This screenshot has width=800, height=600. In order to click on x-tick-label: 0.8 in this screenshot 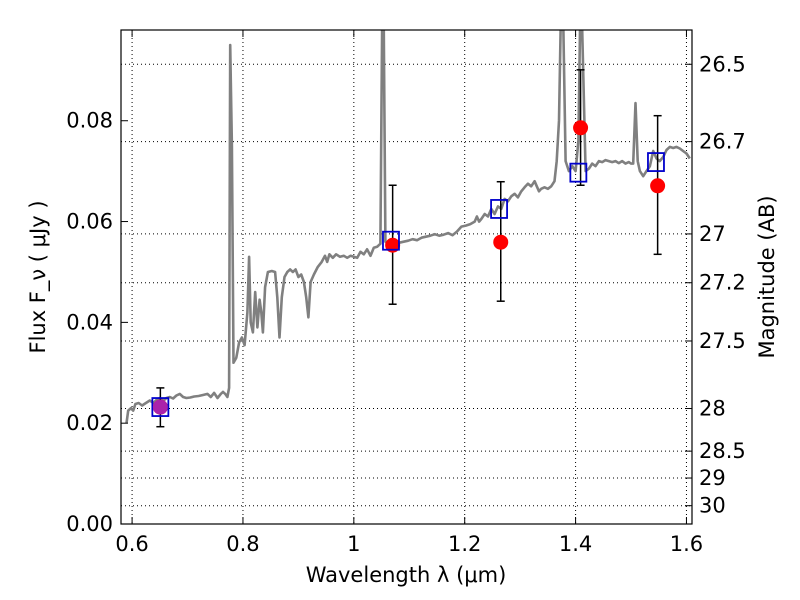, I will do `click(242, 544)`.